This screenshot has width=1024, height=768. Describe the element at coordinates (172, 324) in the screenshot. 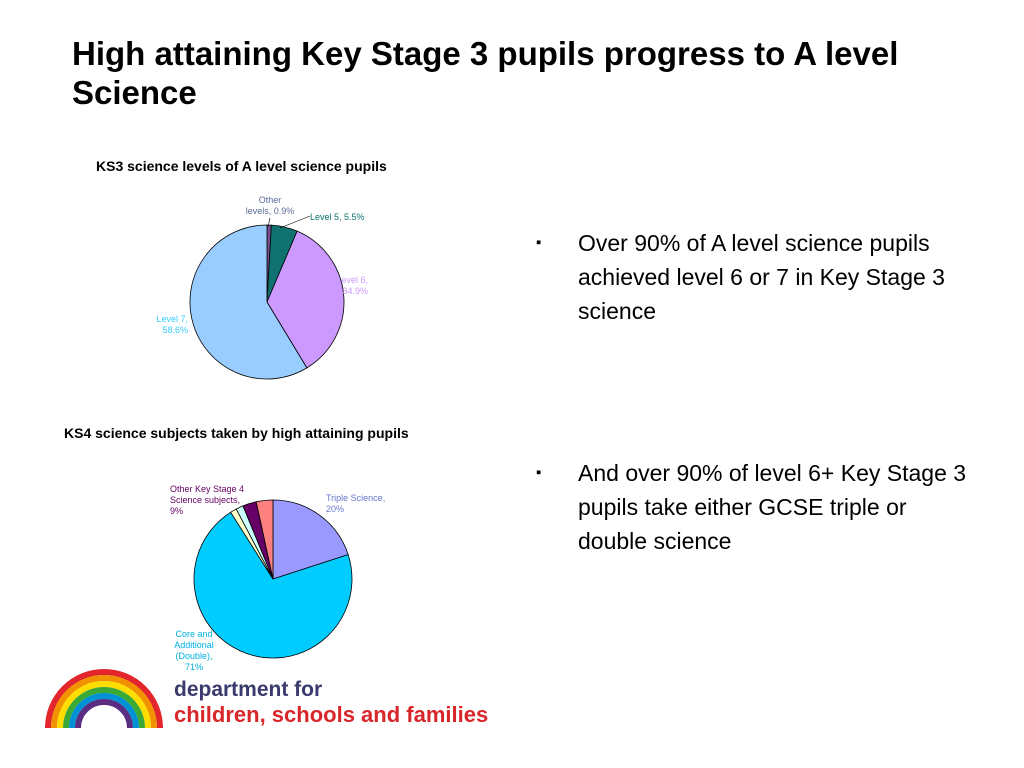

I see `slice-label: Level 7, 58.6%` at that location.